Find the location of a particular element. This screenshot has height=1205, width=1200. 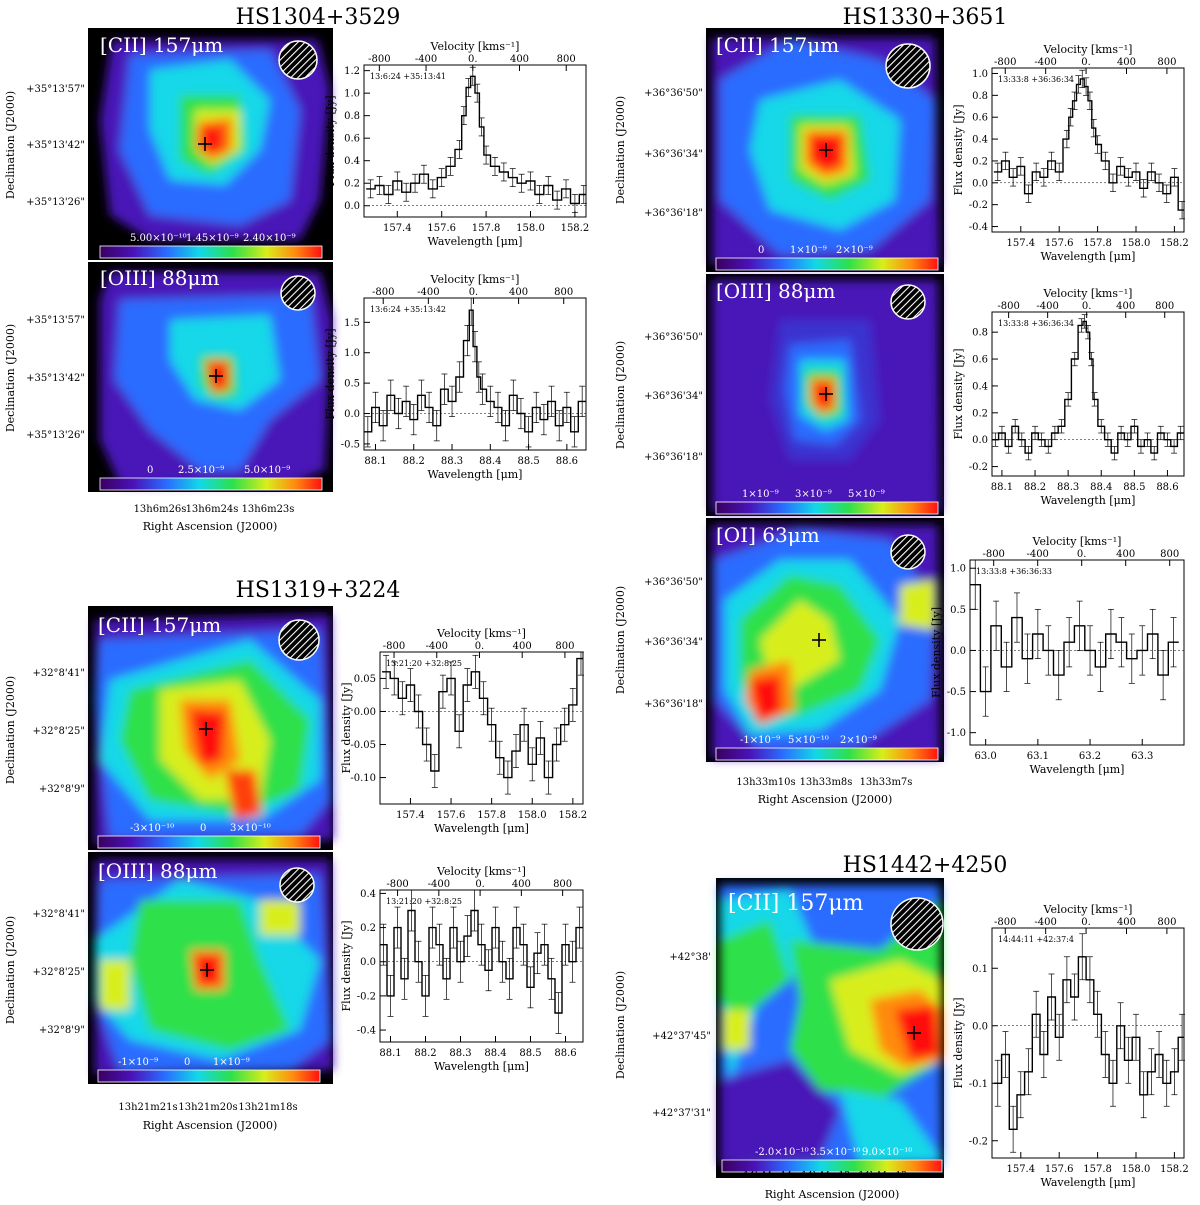

y-tick-label: -0.05 is located at coordinates (363, 745).